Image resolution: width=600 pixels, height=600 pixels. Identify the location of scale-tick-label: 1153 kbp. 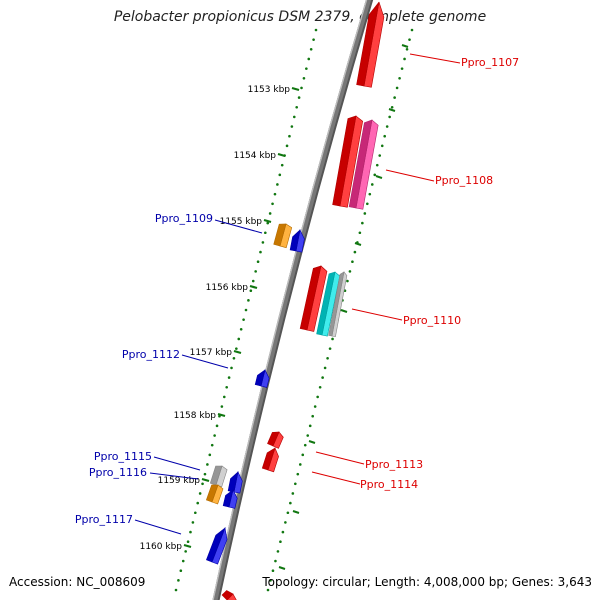
(269, 90).